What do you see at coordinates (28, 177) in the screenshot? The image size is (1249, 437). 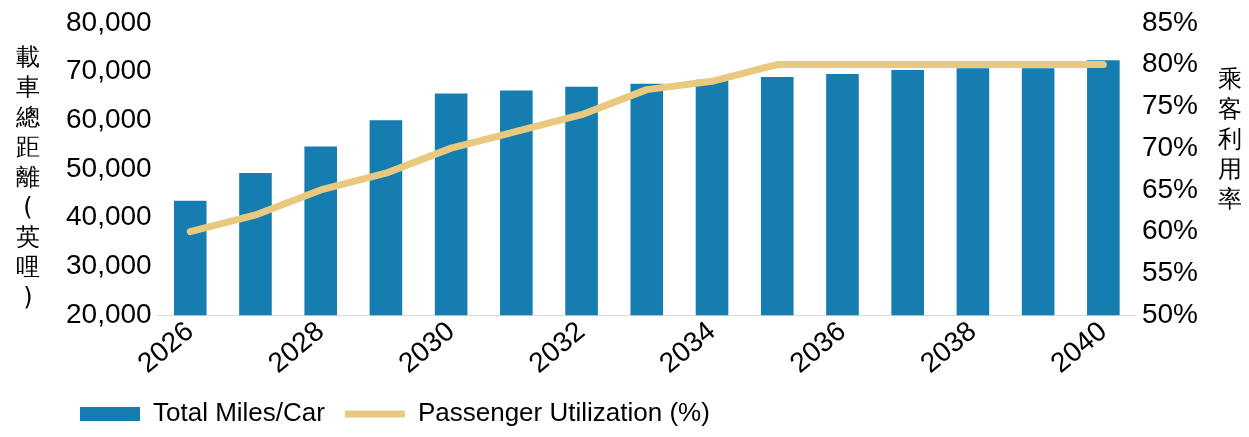 I see `text: 載車總距離(英哩)` at bounding box center [28, 177].